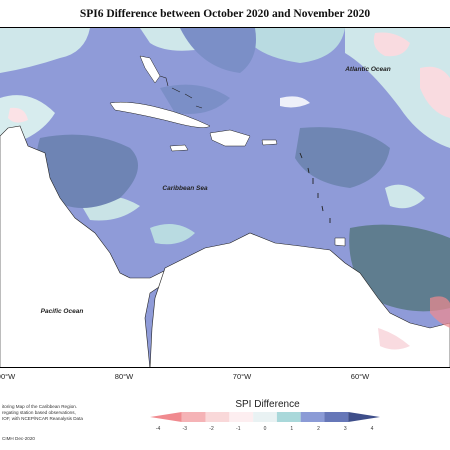 The width and height of the screenshot is (450, 450). Describe the element at coordinates (42, 418) in the screenshot. I see `footnote-line: IOF, with NCEP/NCAR Reanalysis Data` at that location.